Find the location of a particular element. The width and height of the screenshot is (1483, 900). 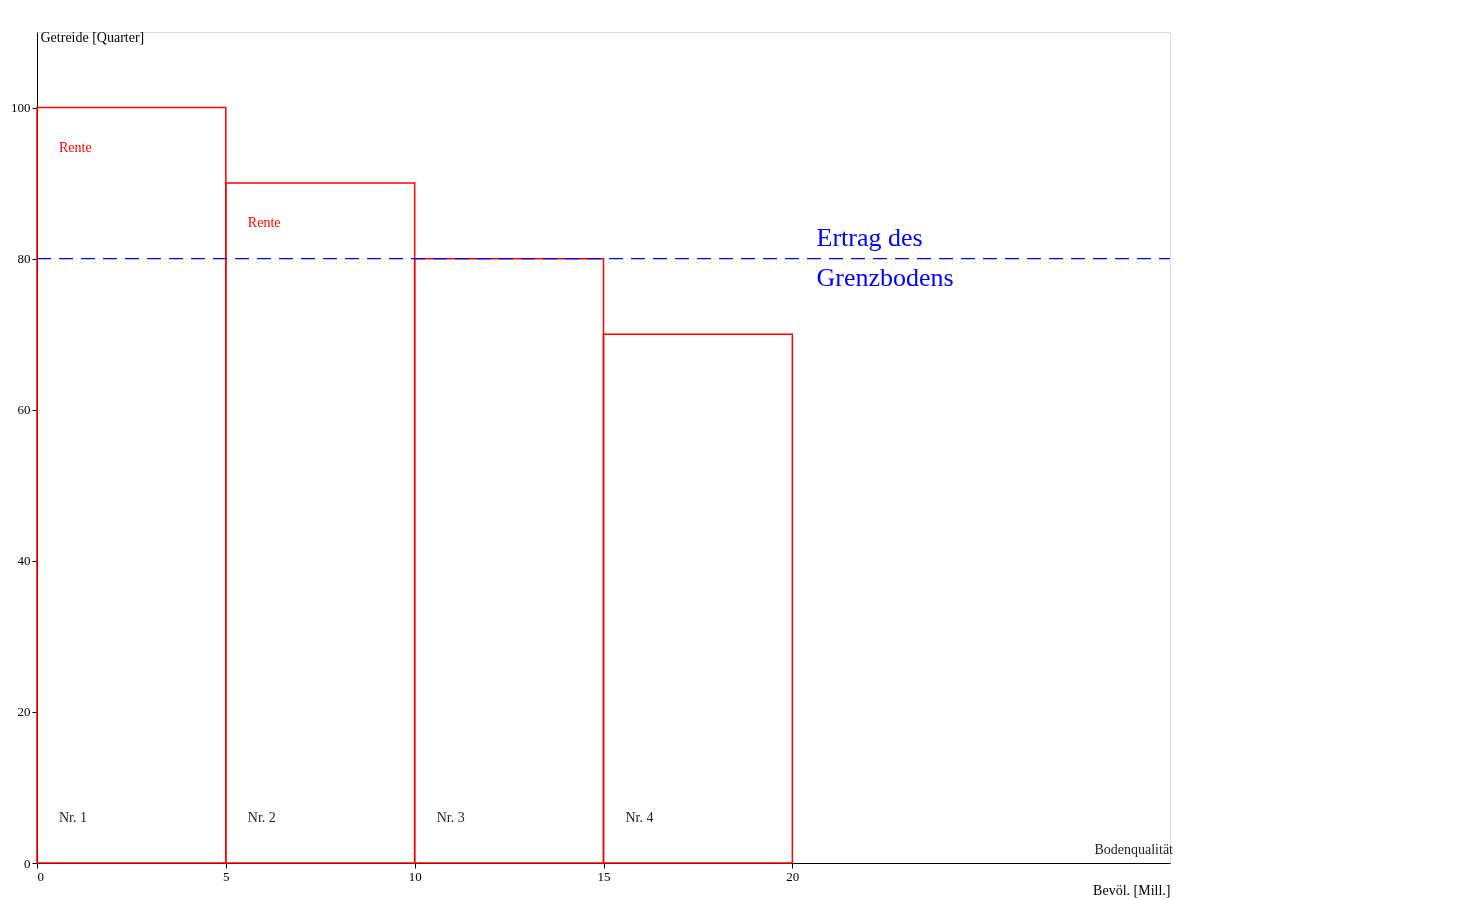

x-tick-label: 15 is located at coordinates (604, 876).